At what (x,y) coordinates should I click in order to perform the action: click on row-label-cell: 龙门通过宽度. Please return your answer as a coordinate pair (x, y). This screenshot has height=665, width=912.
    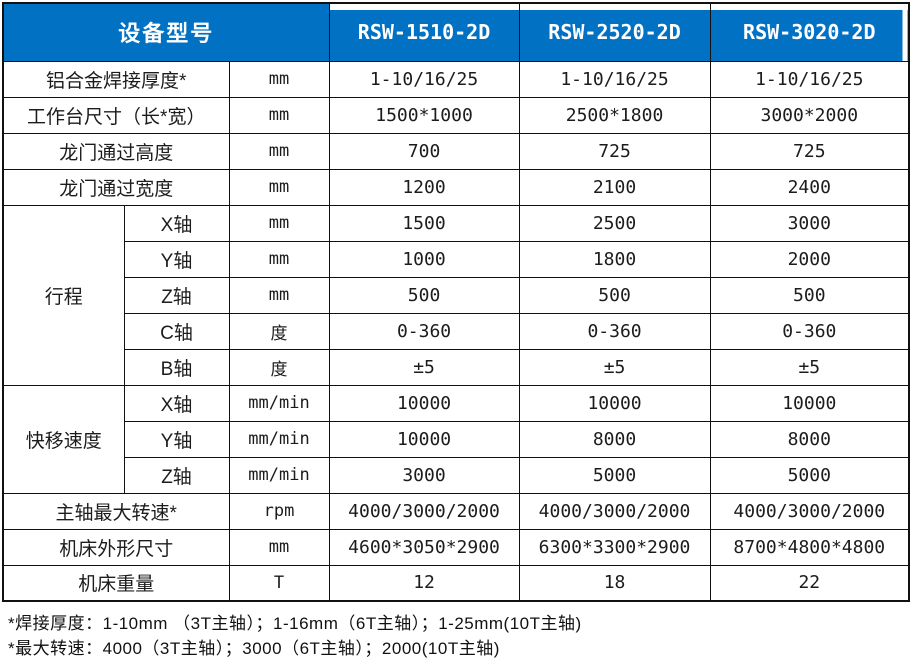
    Looking at the image, I should click on (116, 187).